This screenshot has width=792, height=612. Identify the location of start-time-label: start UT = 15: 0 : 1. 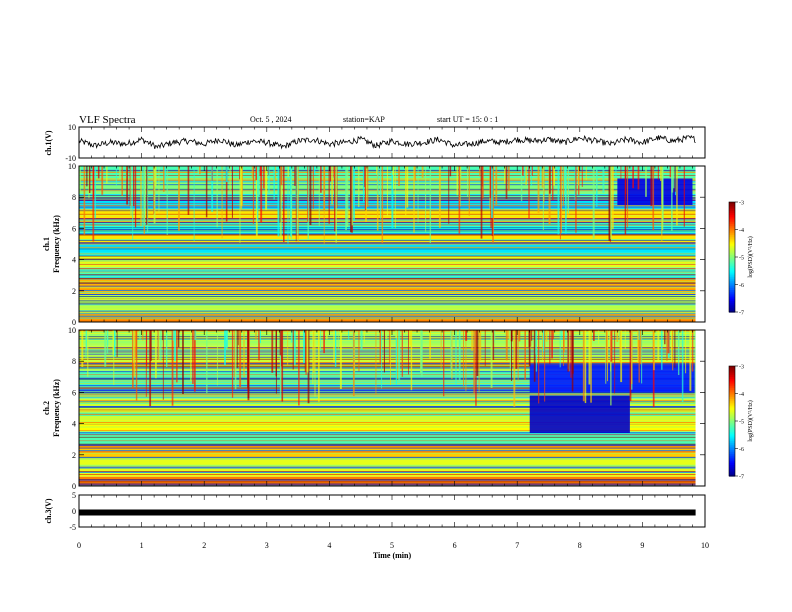
(467, 119).